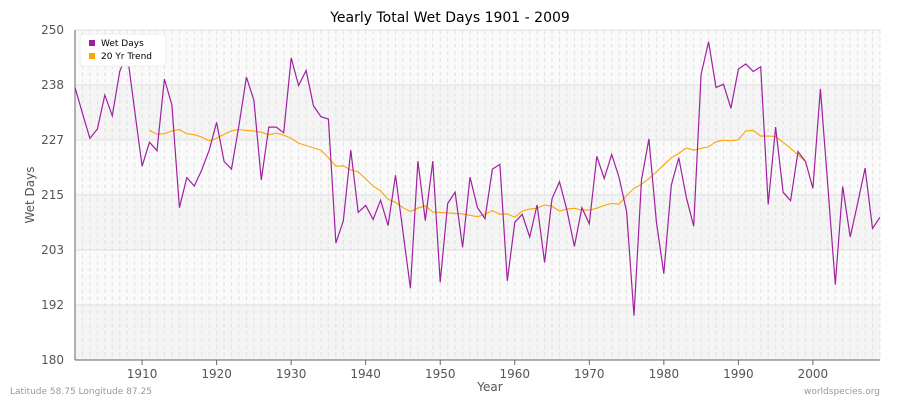 The width and height of the screenshot is (900, 400). I want to click on legend-box, so click(123, 50).